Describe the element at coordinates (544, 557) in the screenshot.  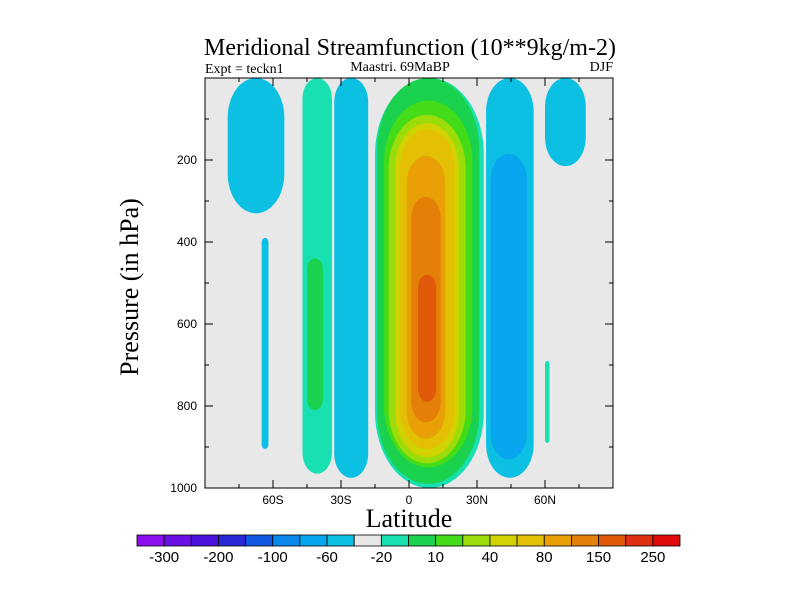
I see `colorbar-label: 80` at that location.